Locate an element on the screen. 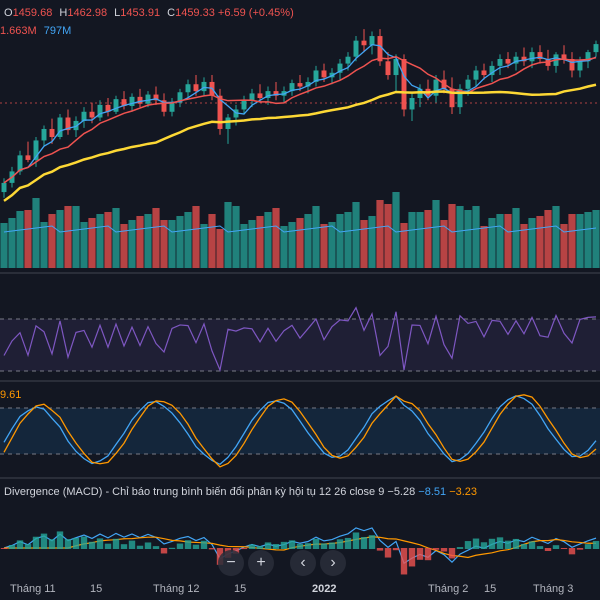 Image resolution: width=600 pixels, height=600 pixels. high-key: H is located at coordinates (63, 13).